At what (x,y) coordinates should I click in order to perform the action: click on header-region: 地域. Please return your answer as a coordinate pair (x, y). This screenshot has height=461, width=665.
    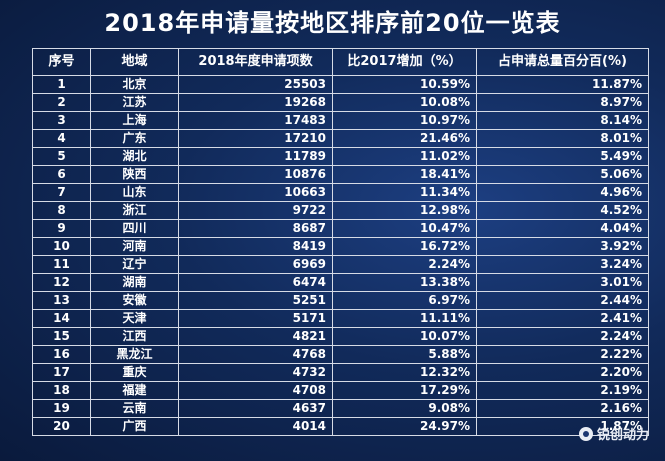
    Looking at the image, I should click on (134, 62).